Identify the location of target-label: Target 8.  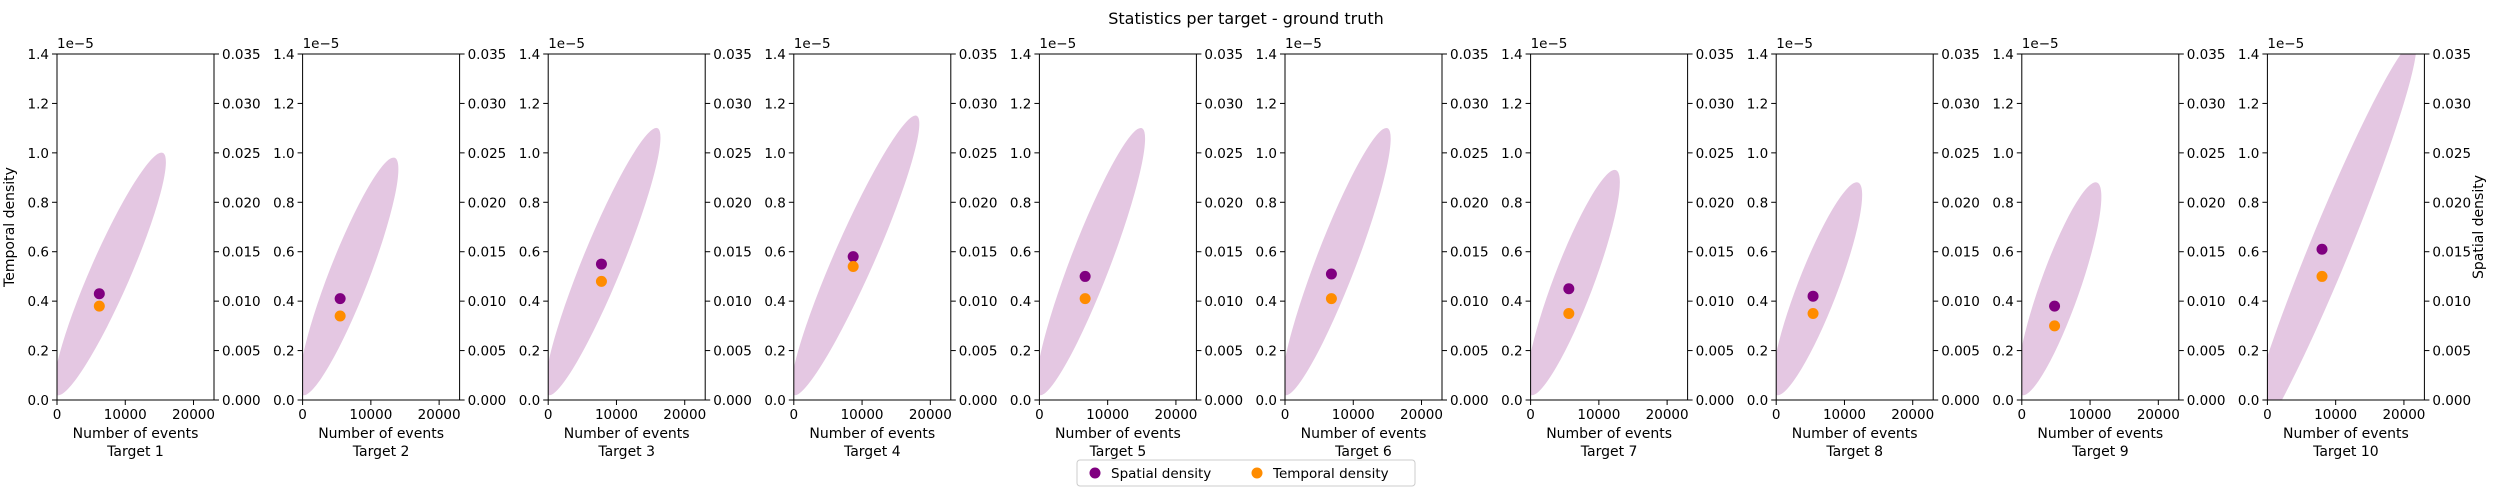
(1854, 452).